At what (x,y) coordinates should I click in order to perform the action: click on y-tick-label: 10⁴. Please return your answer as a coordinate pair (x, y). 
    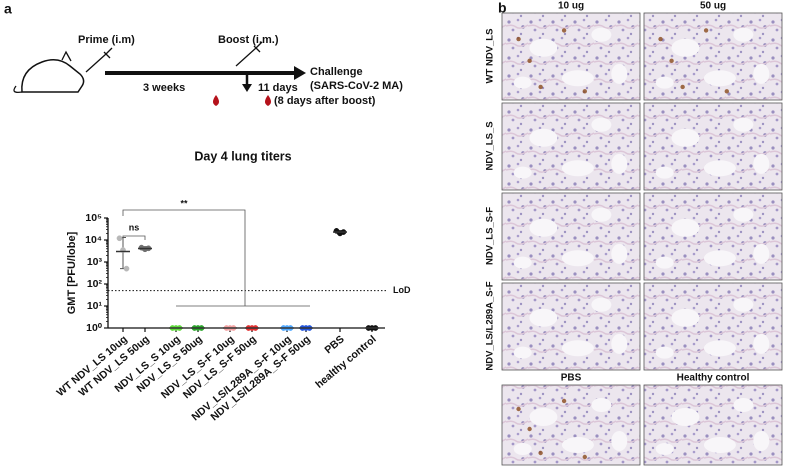
    Looking at the image, I should click on (93, 240).